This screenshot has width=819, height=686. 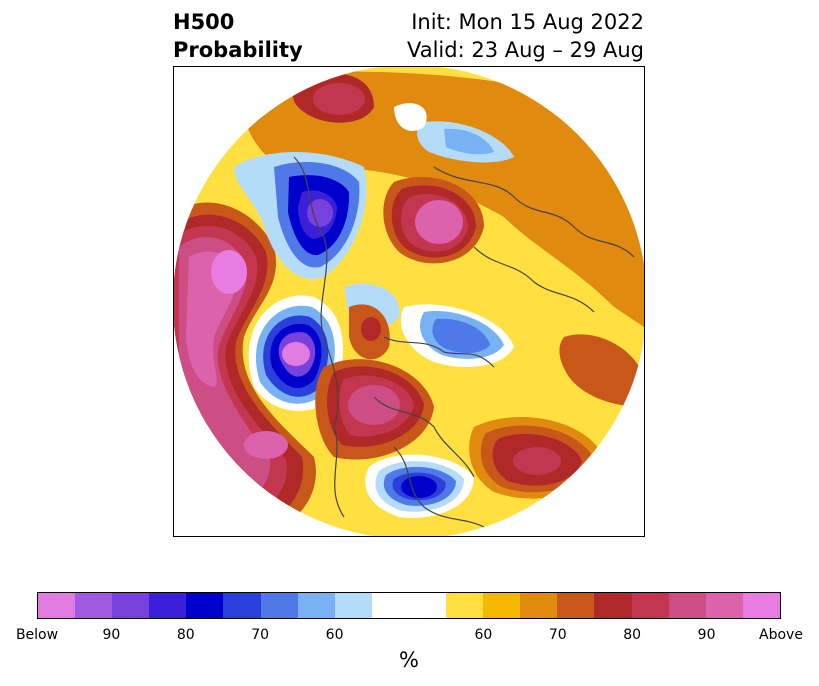 What do you see at coordinates (374, 382) in the screenshot?
I see `eurasia-high` at bounding box center [374, 382].